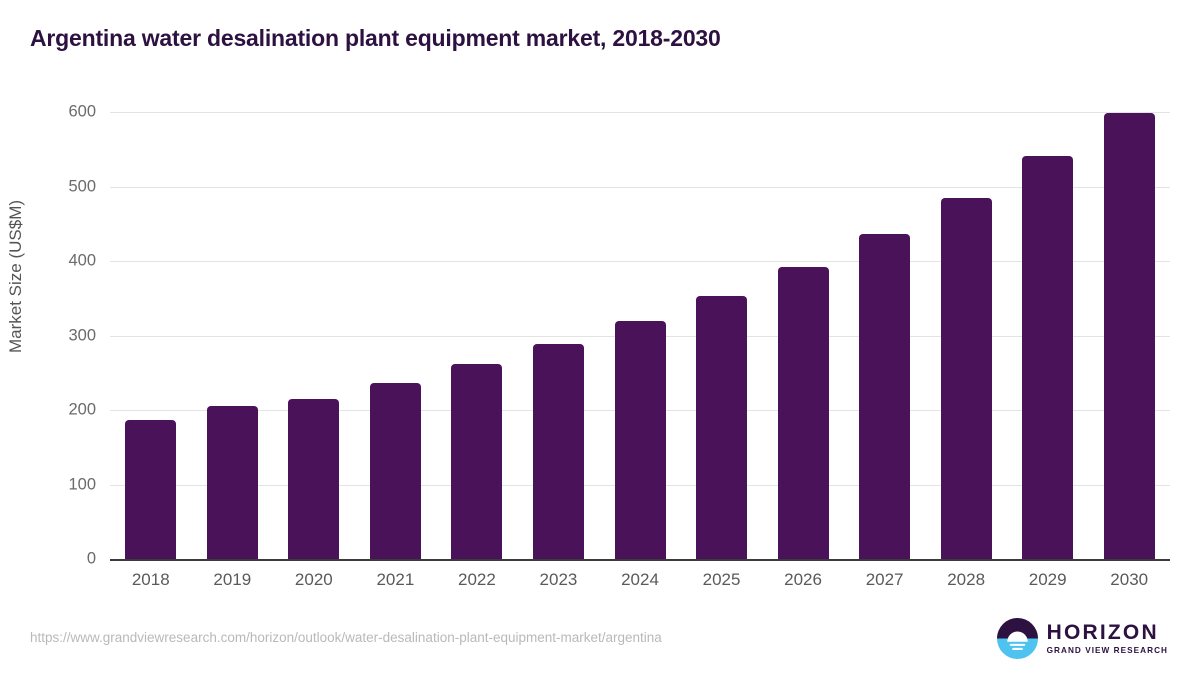  What do you see at coordinates (1129, 336) in the screenshot?
I see `bar-2030` at bounding box center [1129, 336].